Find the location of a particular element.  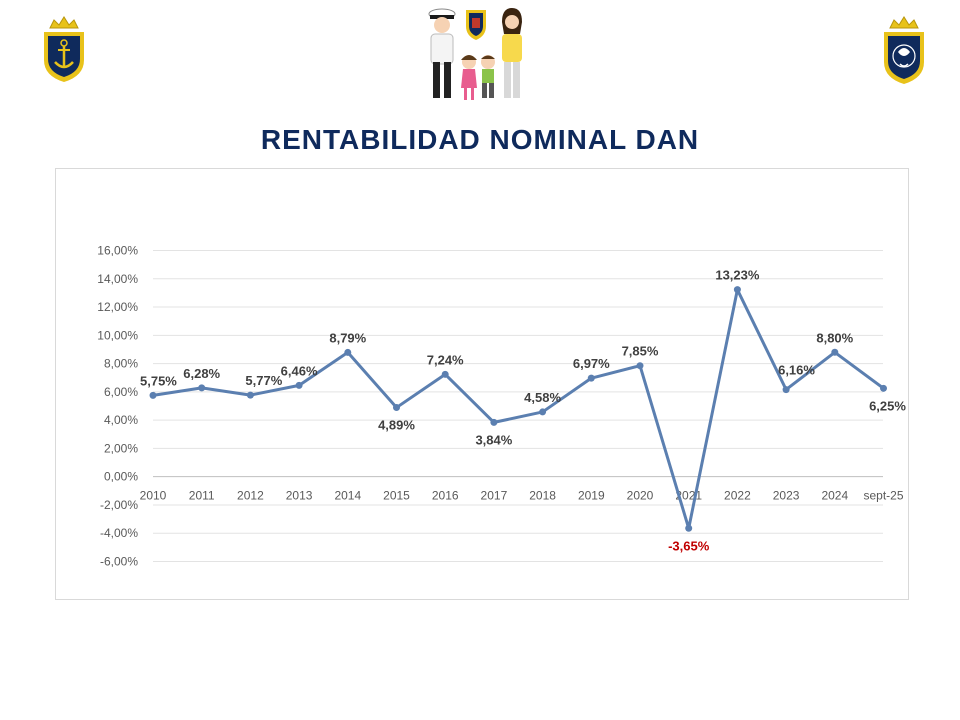

y-tick-label: -4,00% is located at coordinates (119, 533).